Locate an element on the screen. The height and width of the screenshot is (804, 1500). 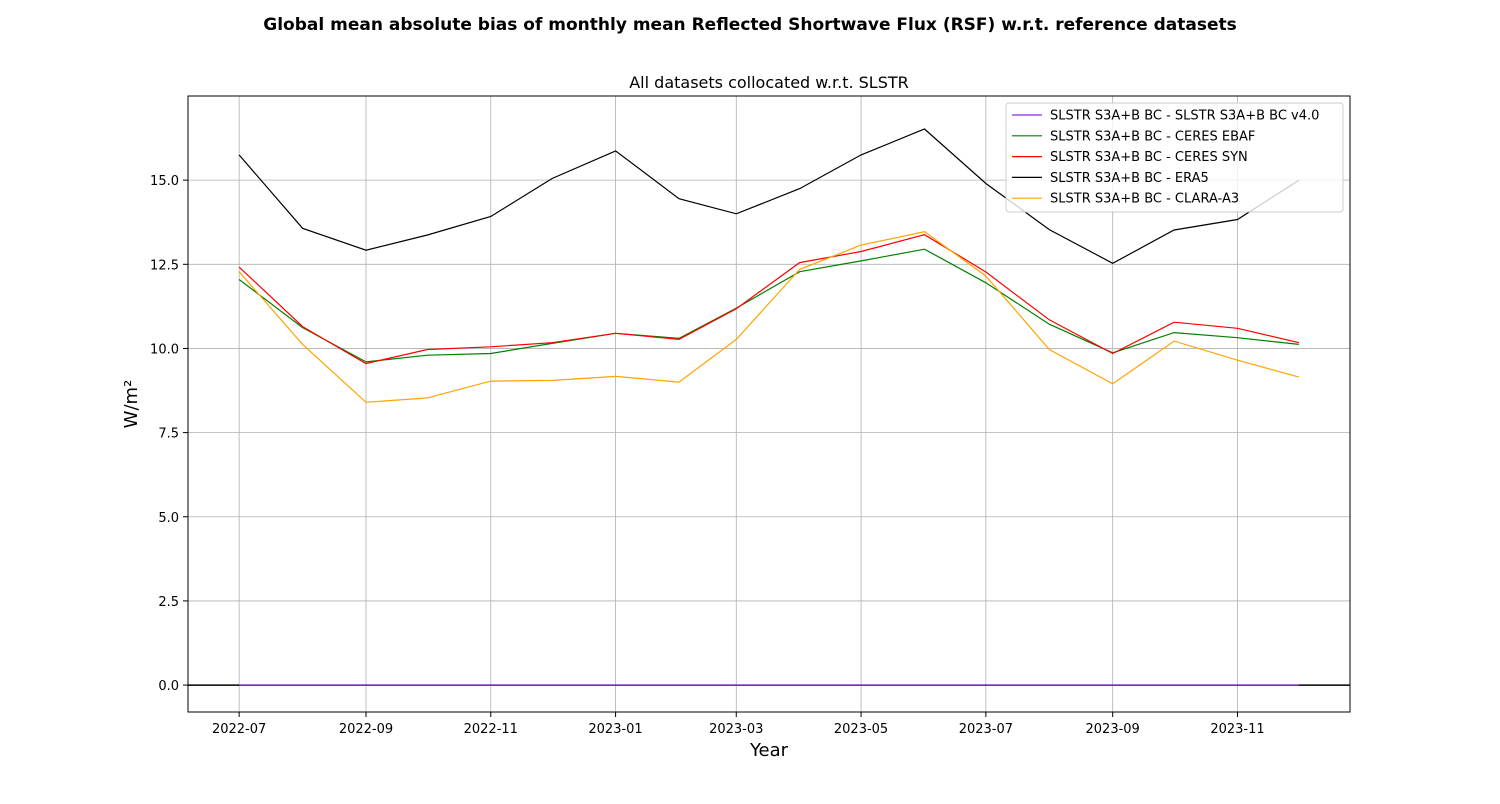
x-tick-label: 2023-05 is located at coordinates (861, 729).